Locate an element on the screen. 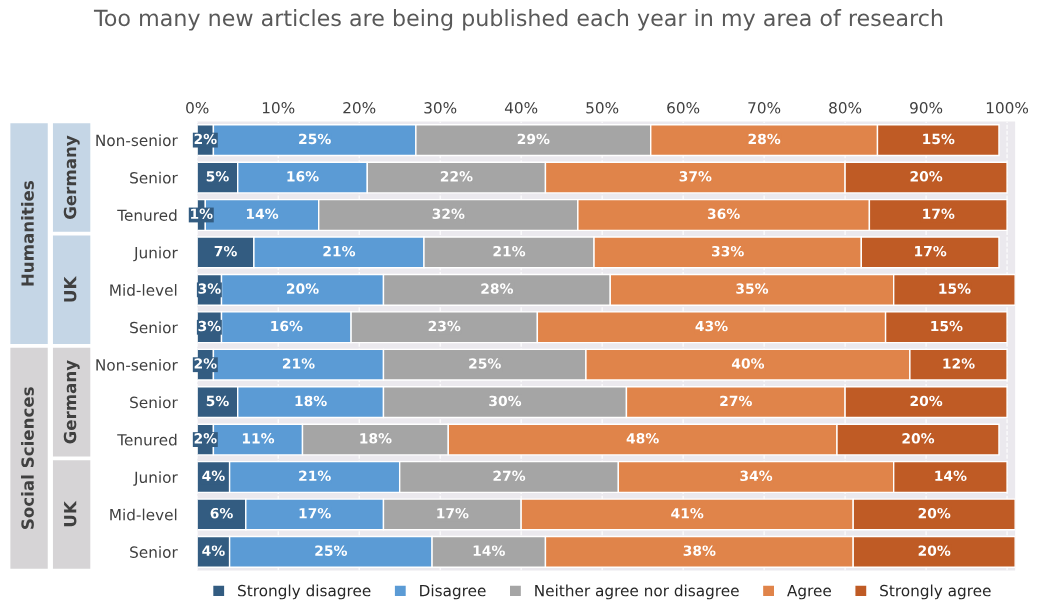  legend-label: Disagree is located at coordinates (453, 592).